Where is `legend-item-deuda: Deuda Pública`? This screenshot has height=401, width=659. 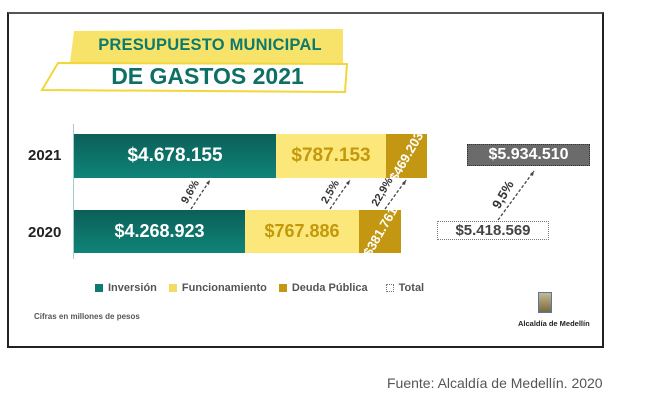
legend-item-deuda: Deuda Pública is located at coordinates (323, 288).